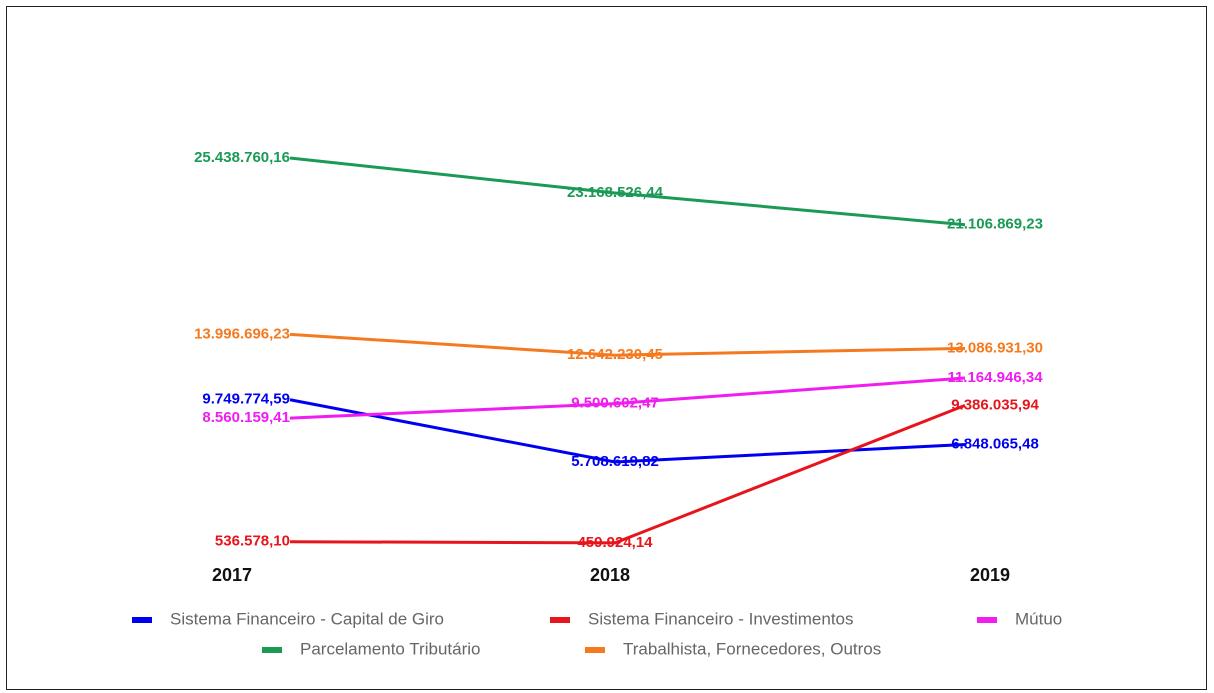 This screenshot has width=1214, height=693. Describe the element at coordinates (246, 399) in the screenshot. I see `data-label: 9.749.774,59` at that location.